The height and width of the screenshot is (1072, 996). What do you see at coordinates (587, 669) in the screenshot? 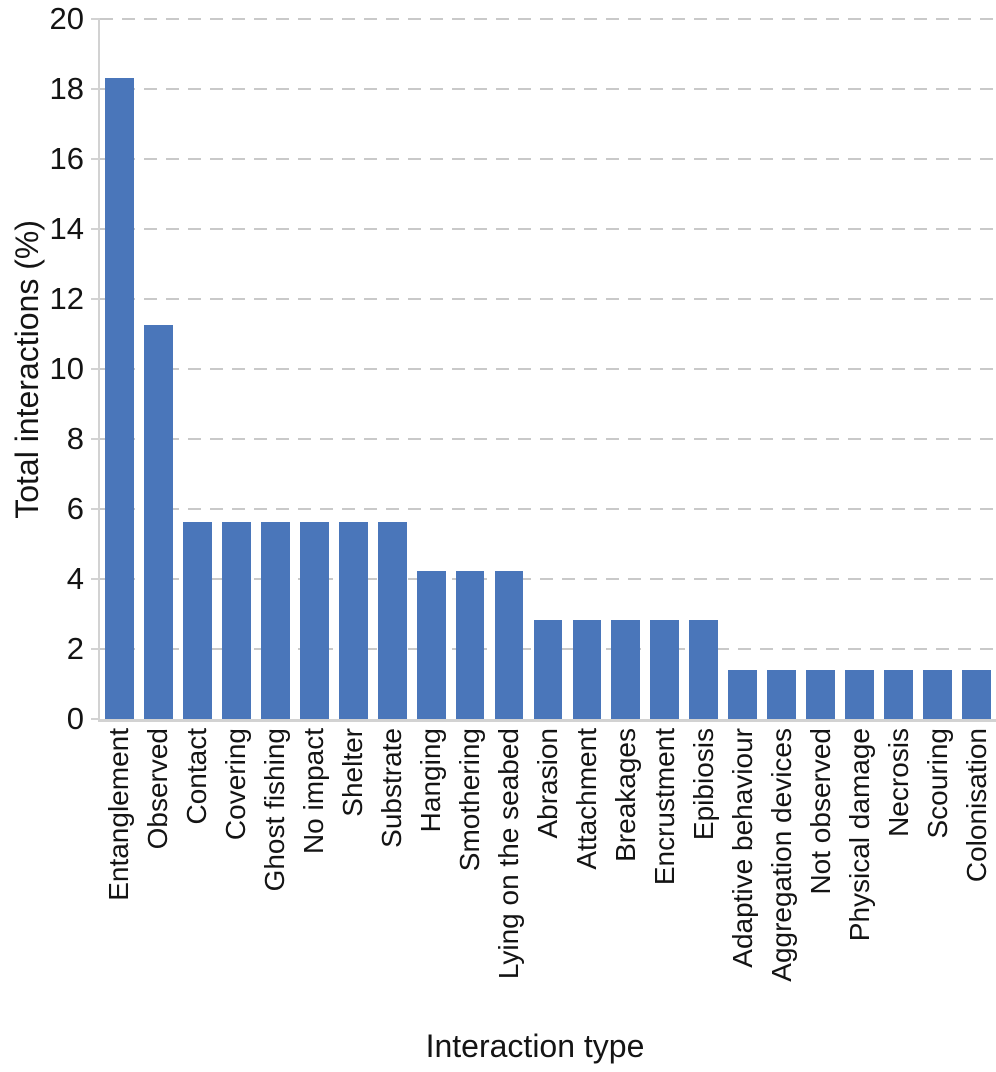
I see `bar-attachment` at bounding box center [587, 669].